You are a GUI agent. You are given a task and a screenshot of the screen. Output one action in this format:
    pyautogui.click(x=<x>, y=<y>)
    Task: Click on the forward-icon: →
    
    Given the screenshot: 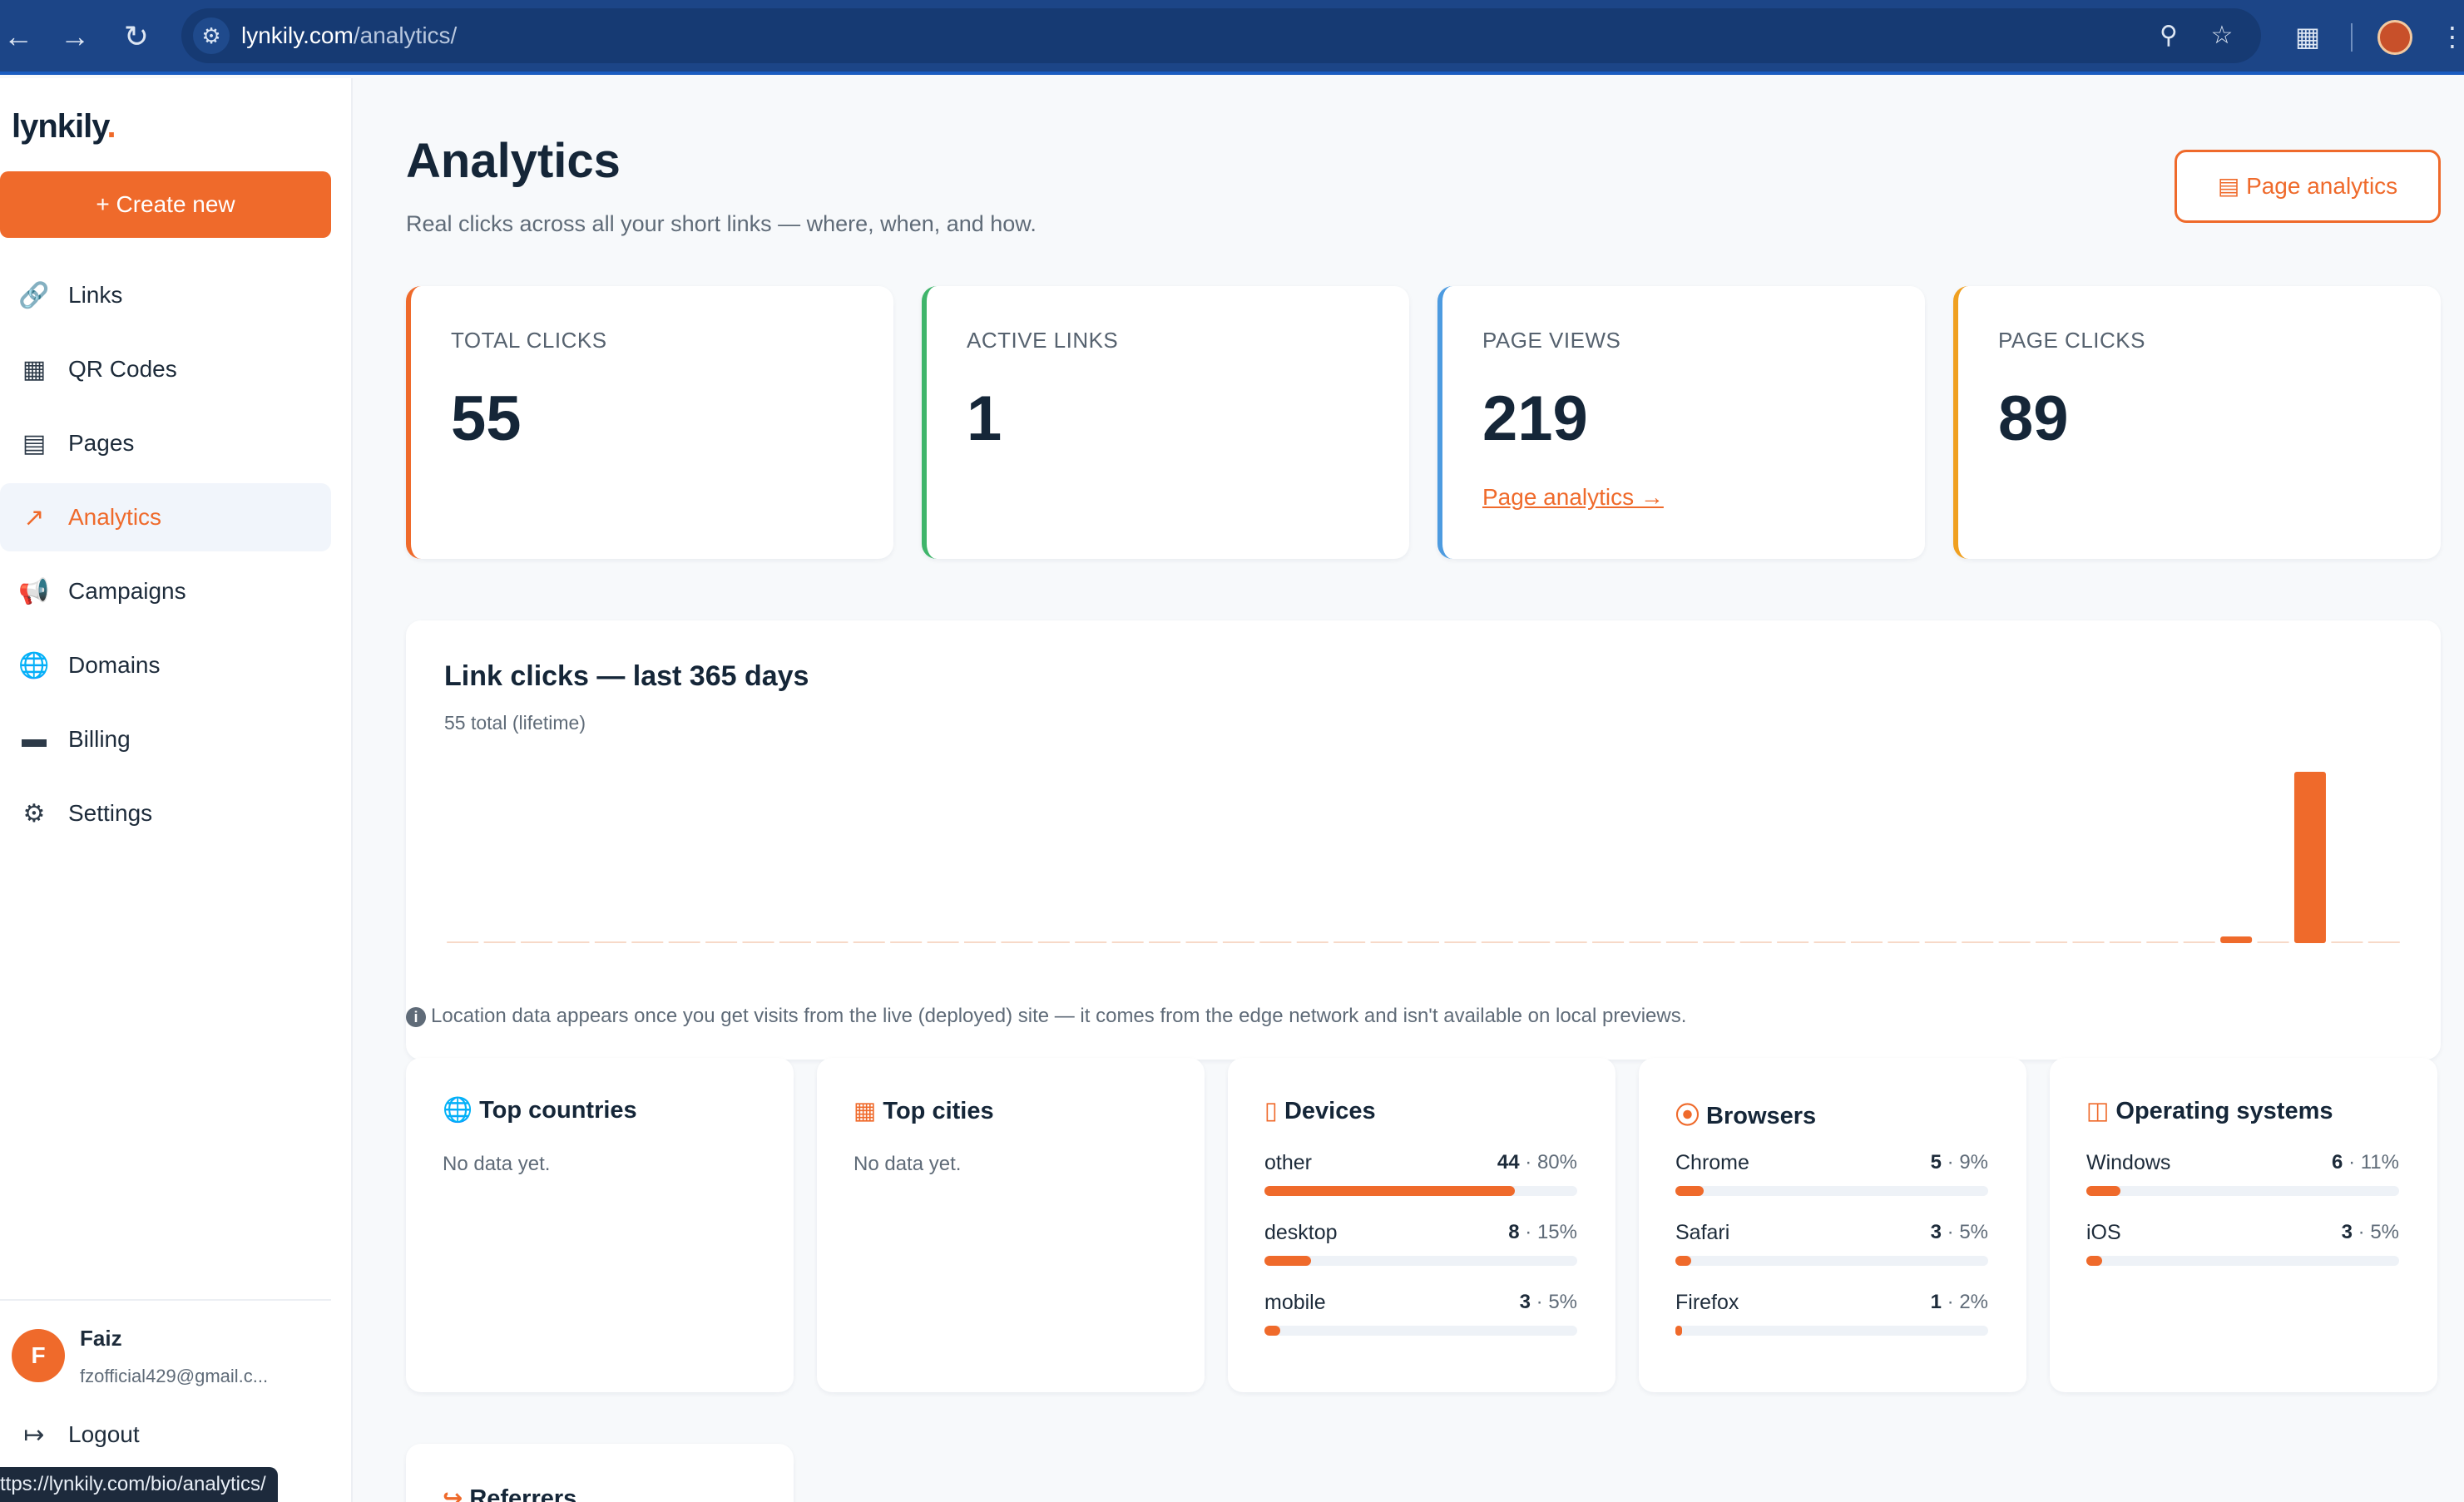 What is the action you would take?
    pyautogui.click(x=75, y=36)
    